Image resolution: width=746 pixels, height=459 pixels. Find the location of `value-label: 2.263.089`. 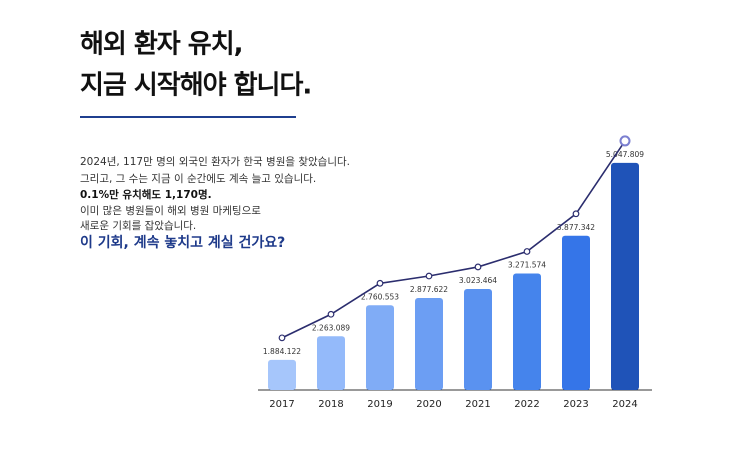

value-label: 2.263.089 is located at coordinates (331, 327).